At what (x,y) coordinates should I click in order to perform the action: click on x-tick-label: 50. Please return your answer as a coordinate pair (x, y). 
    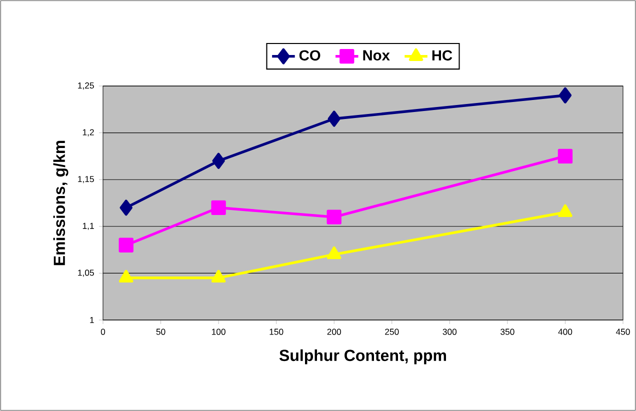
    Looking at the image, I should click on (161, 331).